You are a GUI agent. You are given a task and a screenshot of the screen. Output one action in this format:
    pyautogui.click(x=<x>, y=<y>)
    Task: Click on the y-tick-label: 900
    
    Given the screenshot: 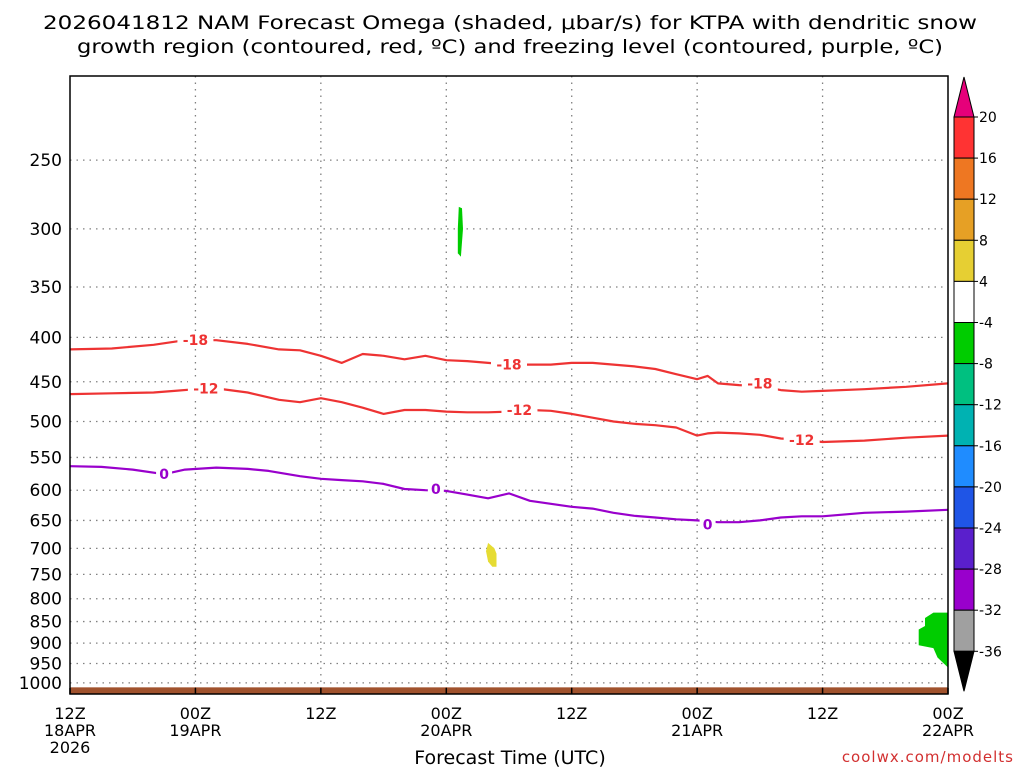 What is the action you would take?
    pyautogui.click(x=46, y=644)
    